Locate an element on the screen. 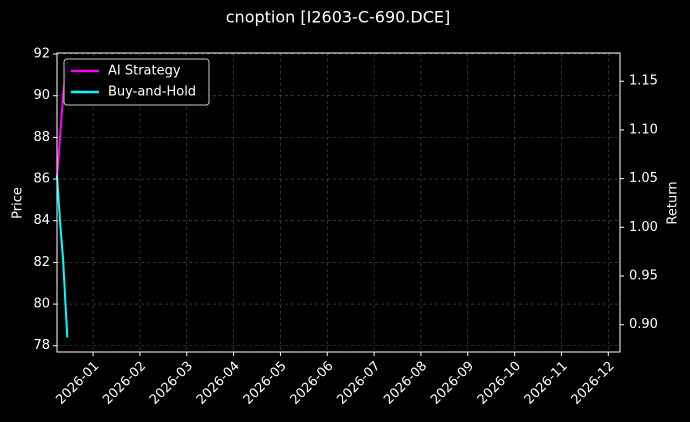 The image size is (690, 422). y-tick-label: 88 is located at coordinates (41, 137).